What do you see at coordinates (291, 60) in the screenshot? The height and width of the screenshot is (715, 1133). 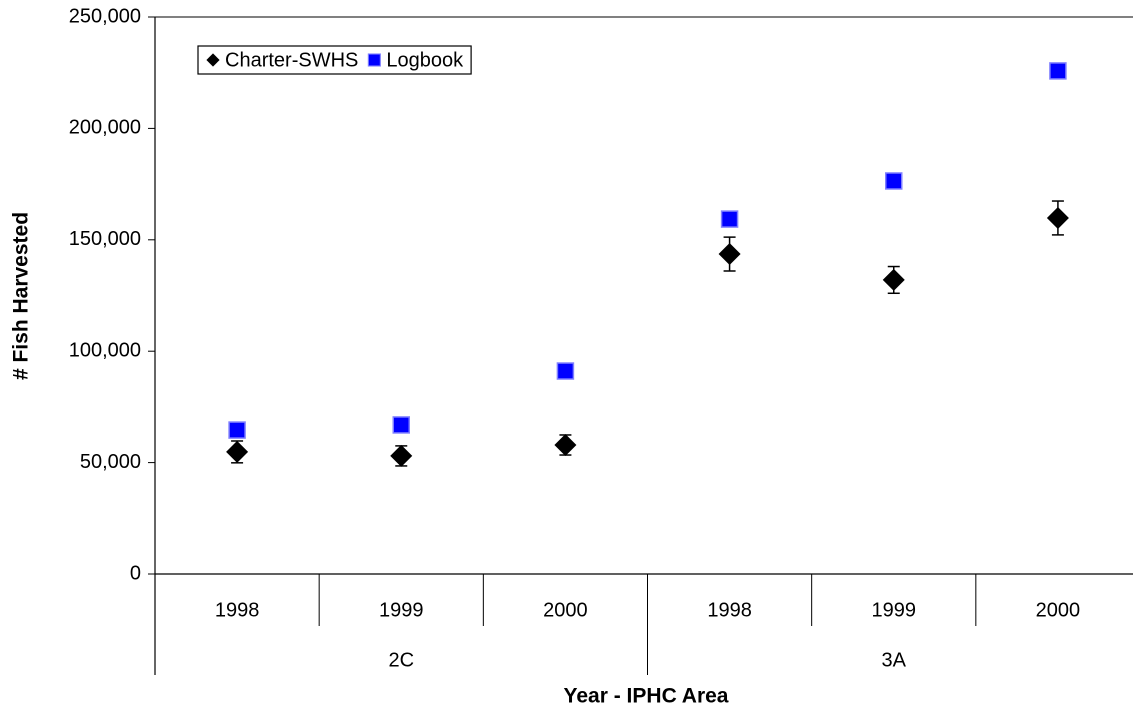 I see `legend-label: Charter-SWHS` at bounding box center [291, 60].